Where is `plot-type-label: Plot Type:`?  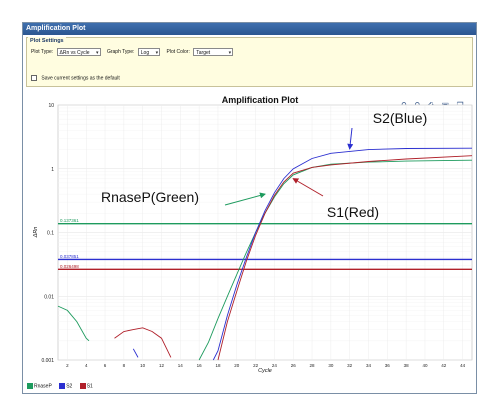 plot-type-label: Plot Type: is located at coordinates (42, 52).